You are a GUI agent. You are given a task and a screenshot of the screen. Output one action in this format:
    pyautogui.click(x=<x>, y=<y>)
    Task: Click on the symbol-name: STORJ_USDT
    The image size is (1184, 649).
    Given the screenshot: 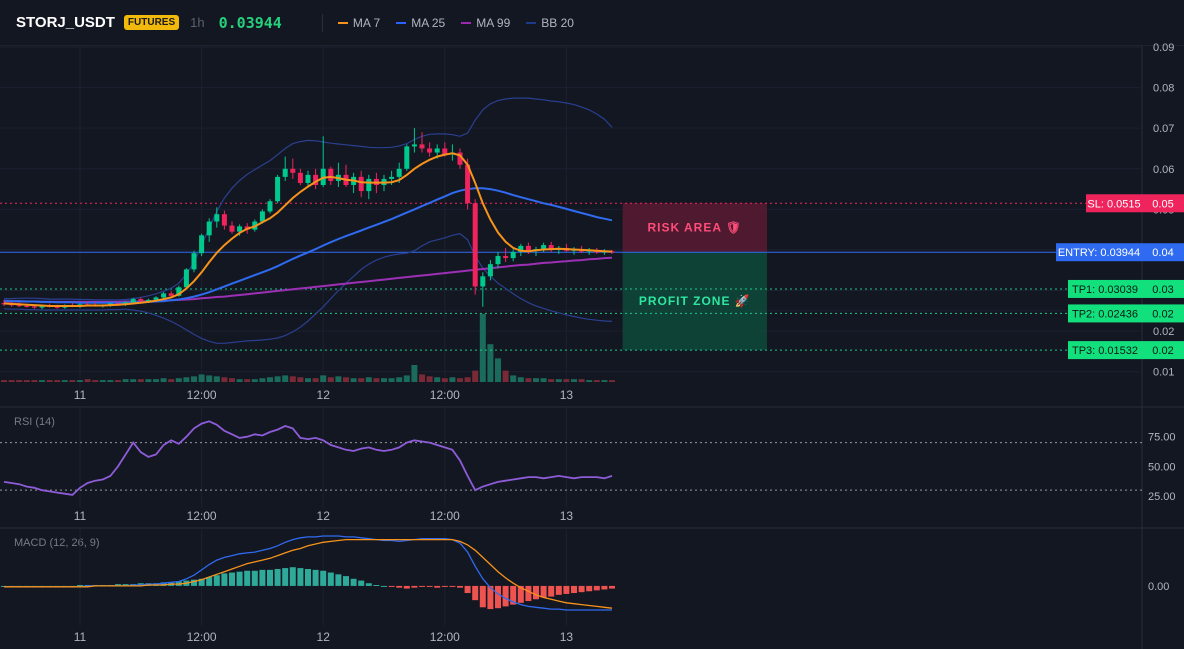 What is the action you would take?
    pyautogui.click(x=65, y=22)
    